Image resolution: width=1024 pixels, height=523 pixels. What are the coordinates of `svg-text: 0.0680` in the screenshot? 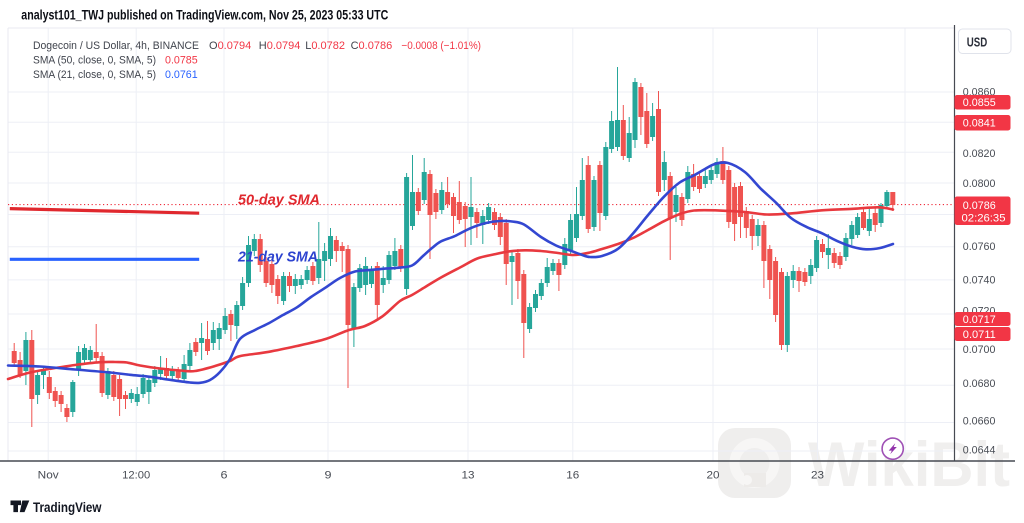 It's located at (979, 384).